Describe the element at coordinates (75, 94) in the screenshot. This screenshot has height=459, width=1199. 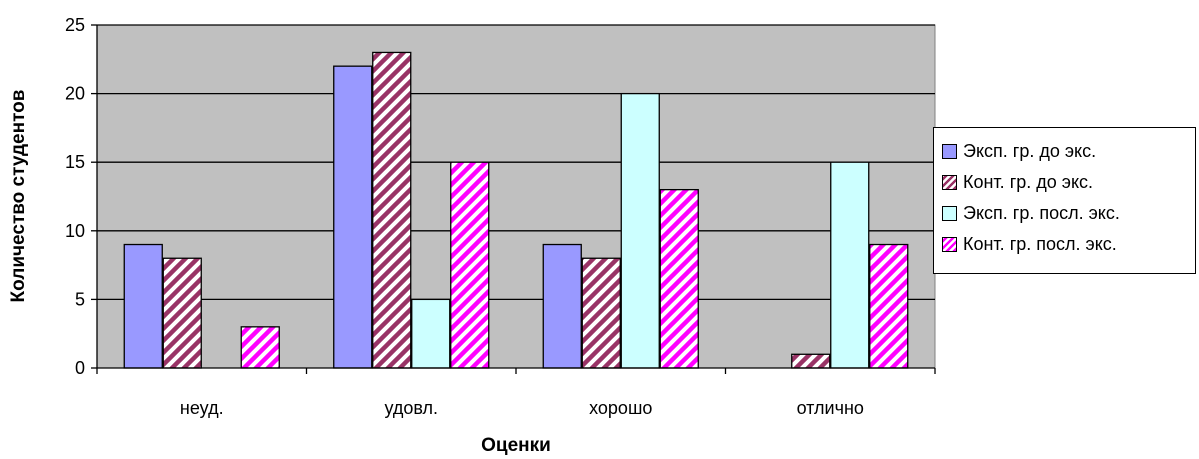
I see `y-tick-label: 20` at that location.